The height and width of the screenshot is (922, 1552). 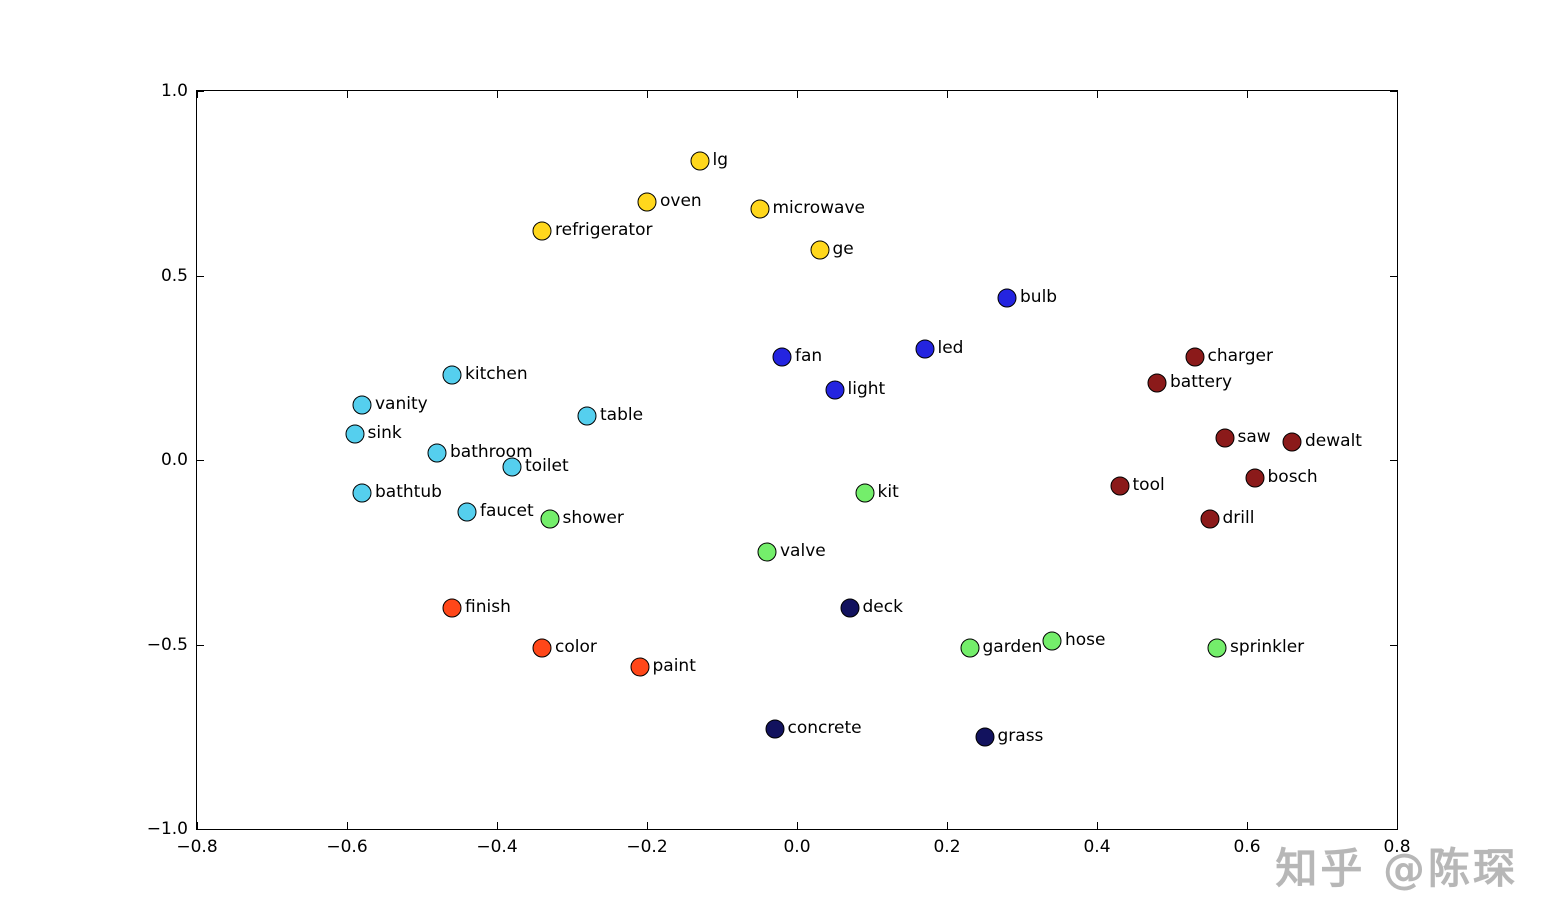 What do you see at coordinates (452, 375) in the screenshot?
I see `data-point-kitchen` at bounding box center [452, 375].